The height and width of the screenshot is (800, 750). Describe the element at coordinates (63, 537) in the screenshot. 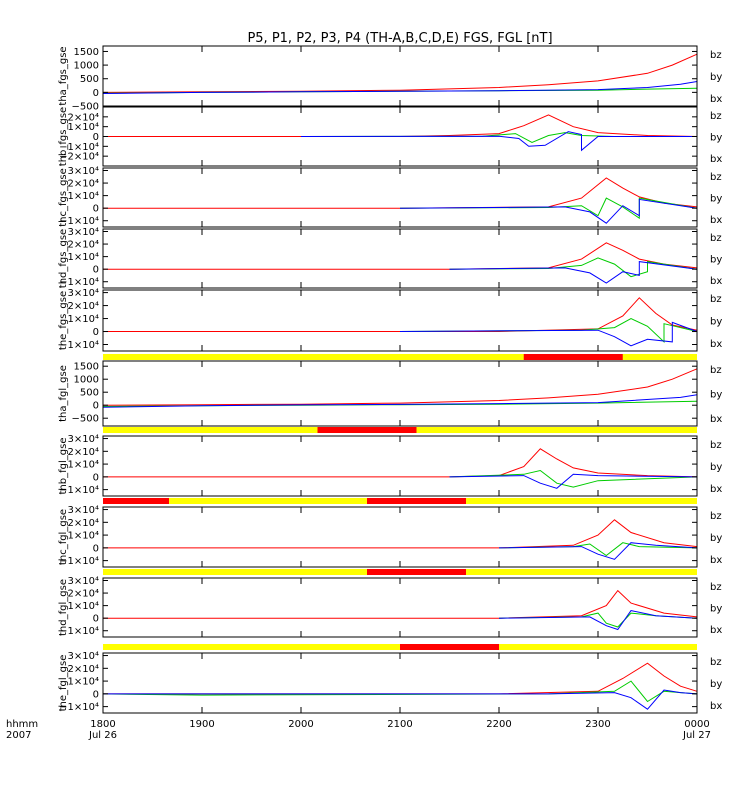

I see `y-axis-label: thc_fgl_gse` at that location.